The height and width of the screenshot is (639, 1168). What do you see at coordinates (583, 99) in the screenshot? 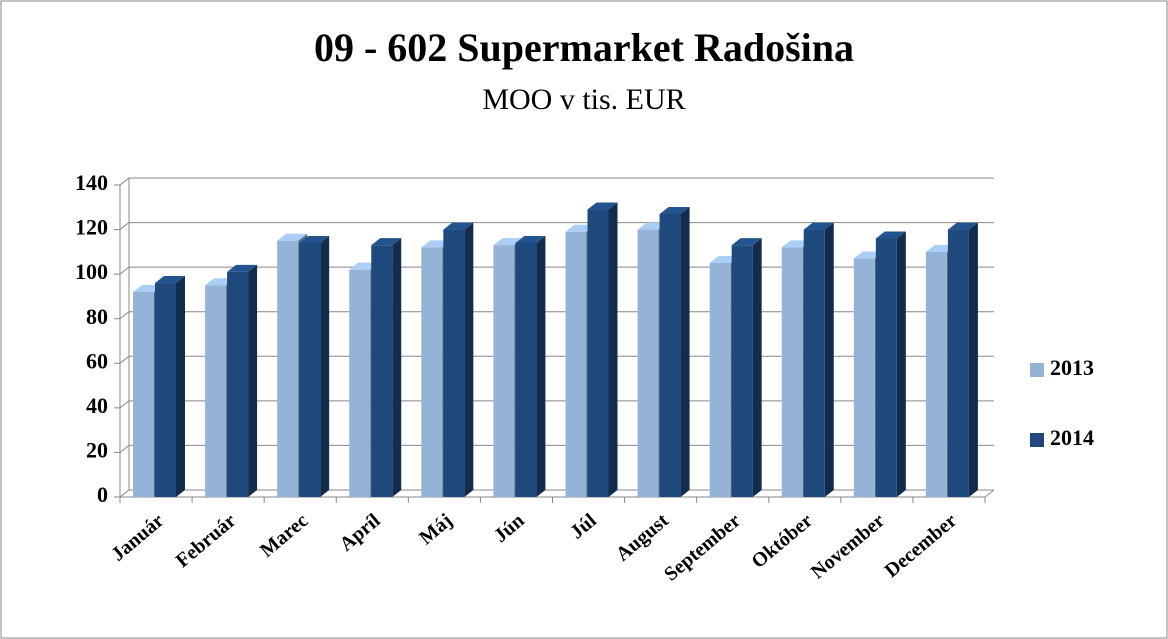
I see `chart-subtitle: MOO v tis. EUR` at bounding box center [583, 99].